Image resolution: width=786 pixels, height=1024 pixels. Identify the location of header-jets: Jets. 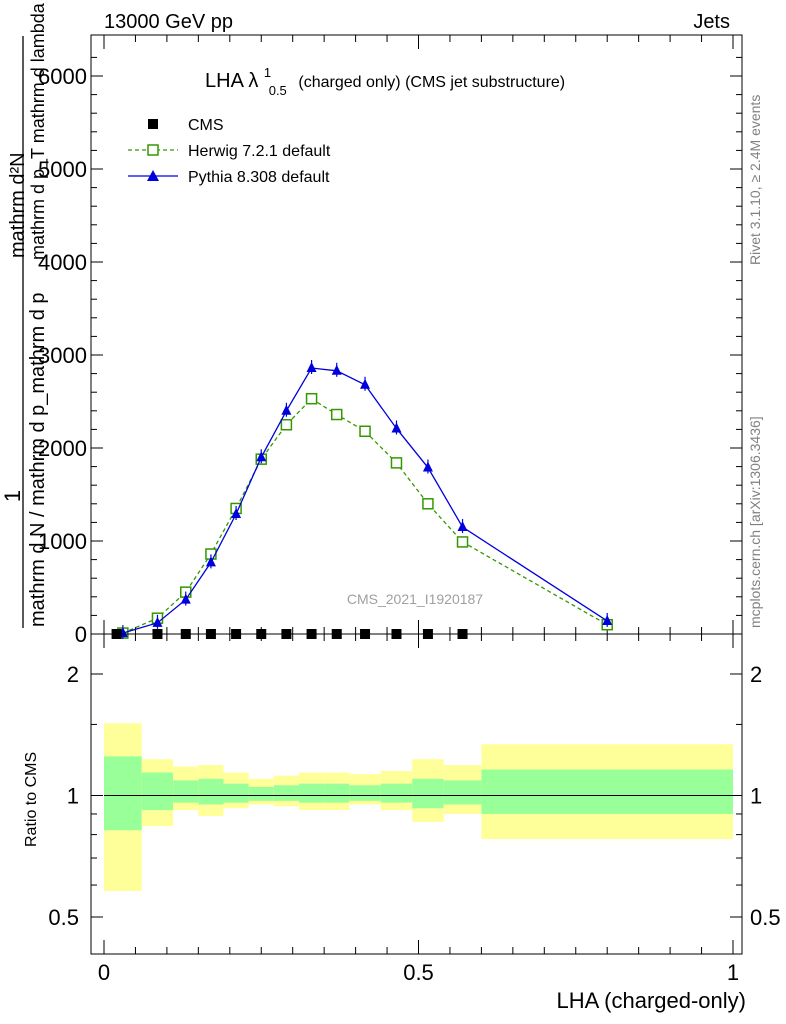
(711, 22).